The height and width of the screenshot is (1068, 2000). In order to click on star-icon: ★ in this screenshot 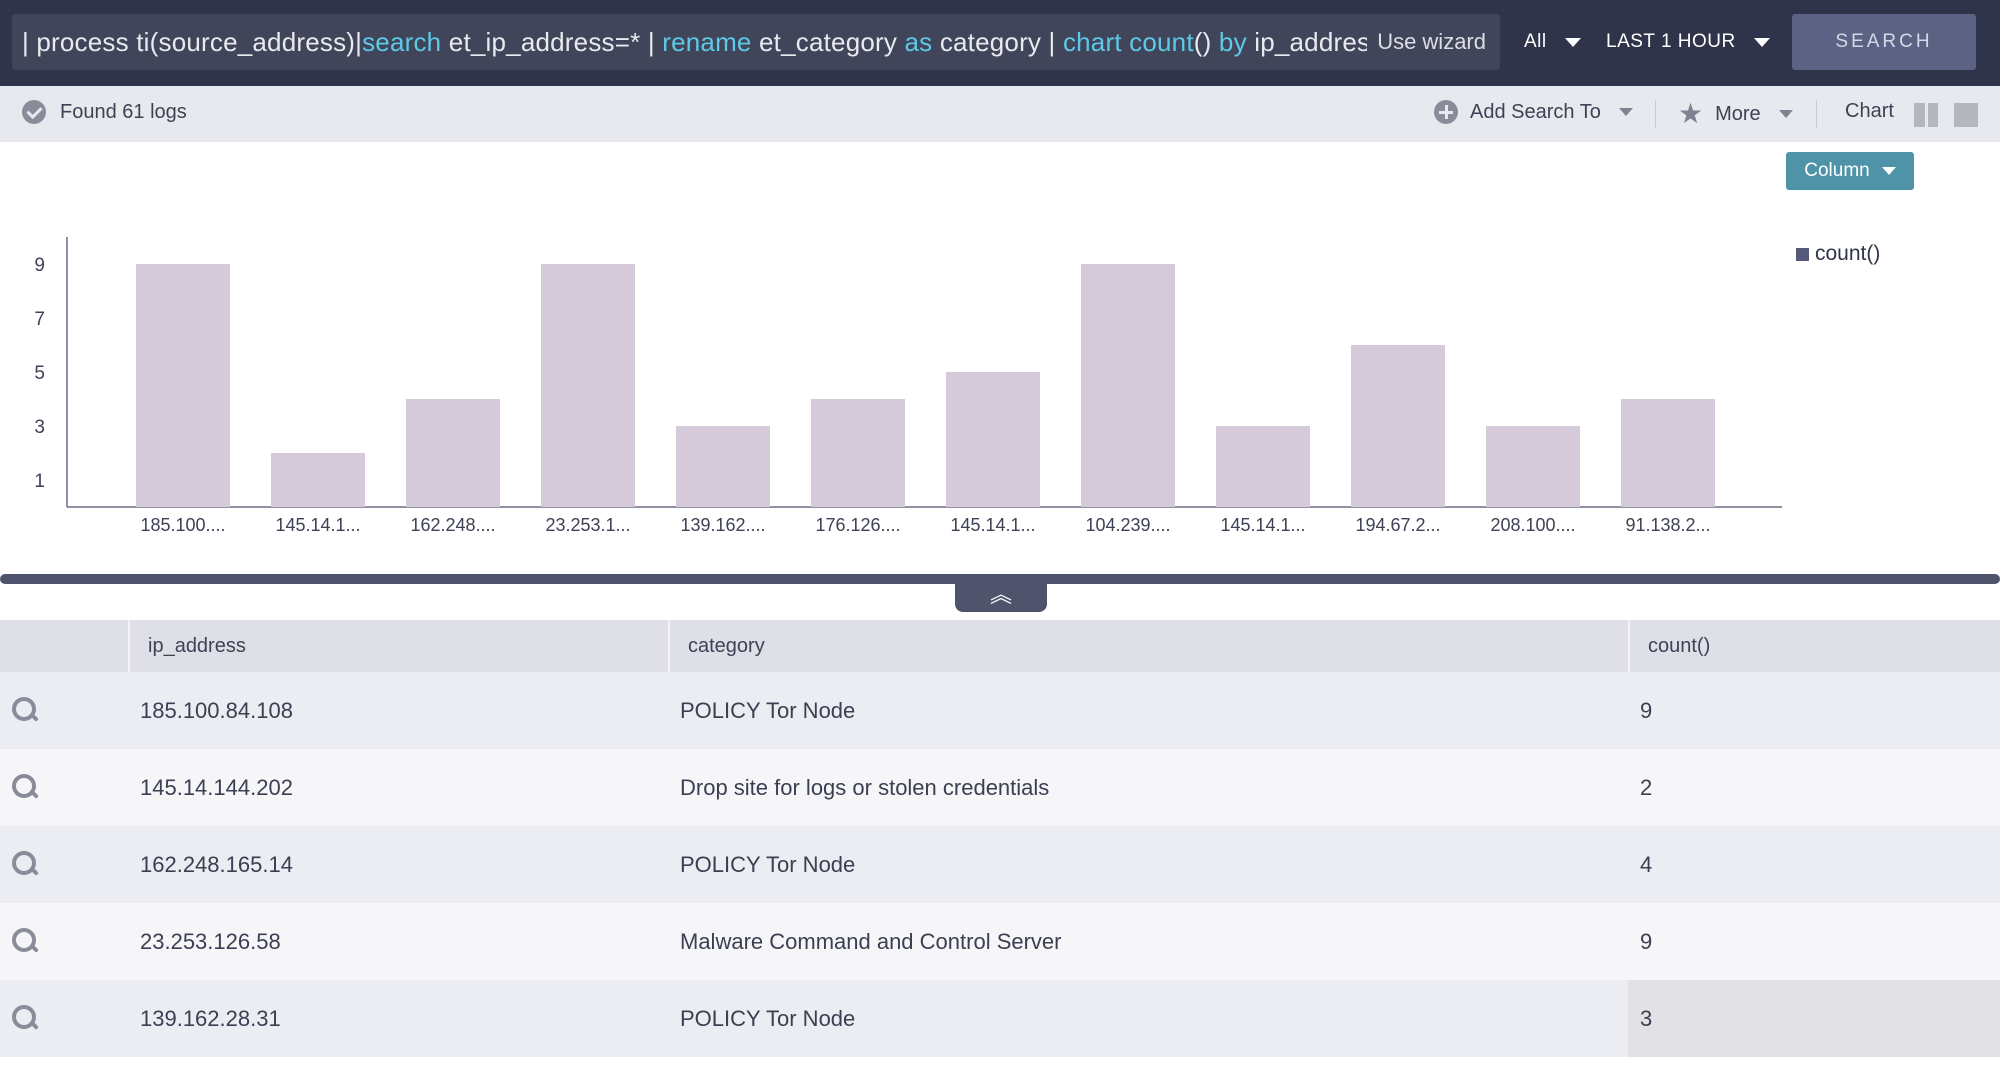, I will do `click(1691, 113)`.